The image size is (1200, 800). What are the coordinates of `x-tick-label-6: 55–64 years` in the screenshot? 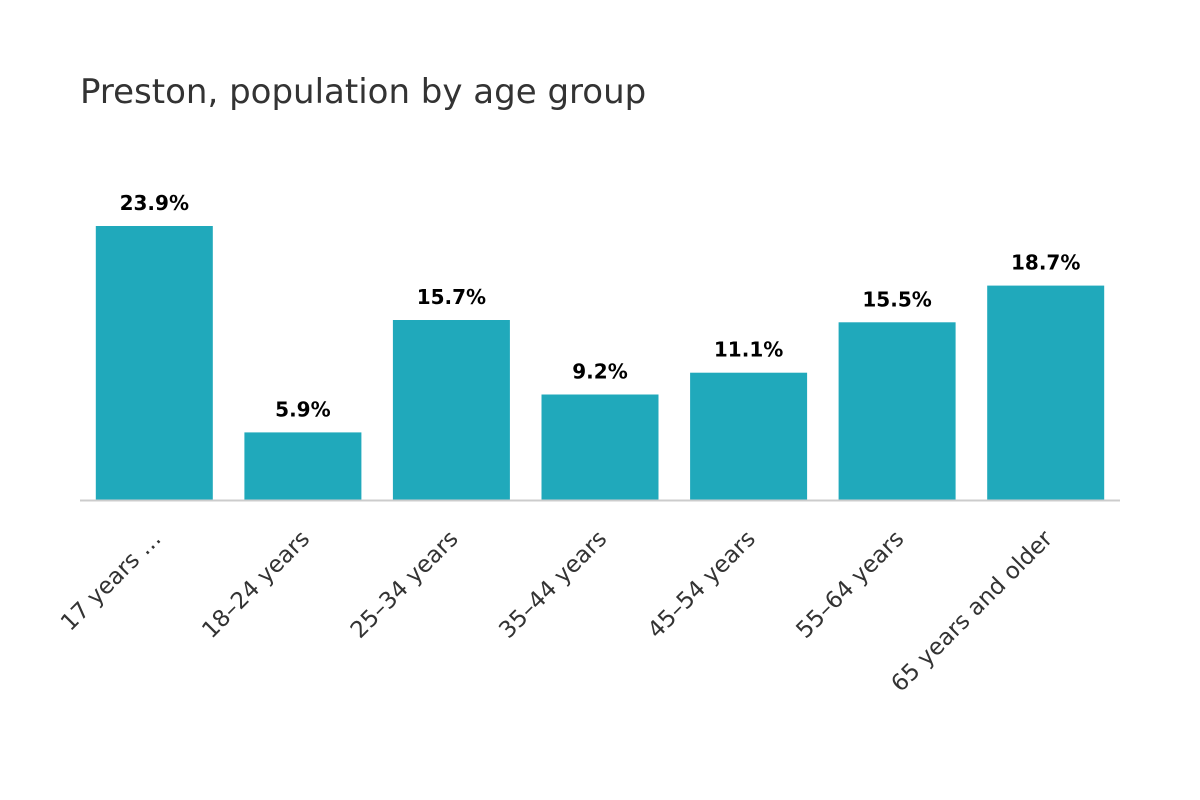 It's located at (851, 585).